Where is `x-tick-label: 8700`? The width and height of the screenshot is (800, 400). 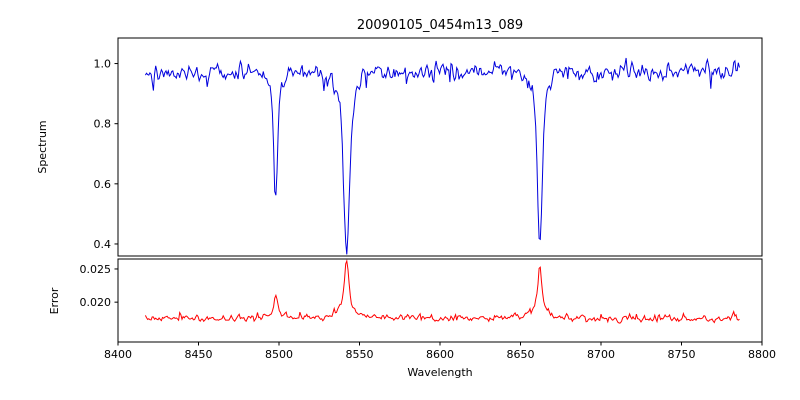
x-tick-label: 8700 is located at coordinates (601, 354).